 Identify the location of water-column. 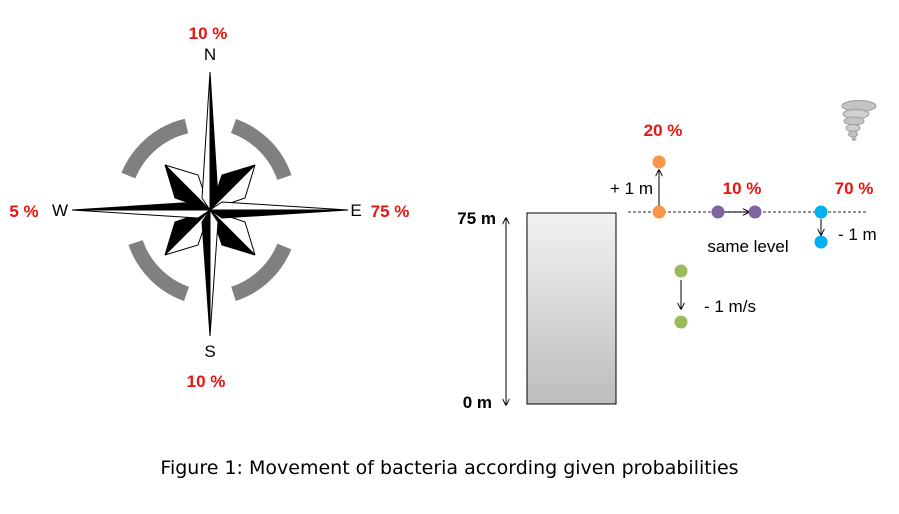
(571, 308).